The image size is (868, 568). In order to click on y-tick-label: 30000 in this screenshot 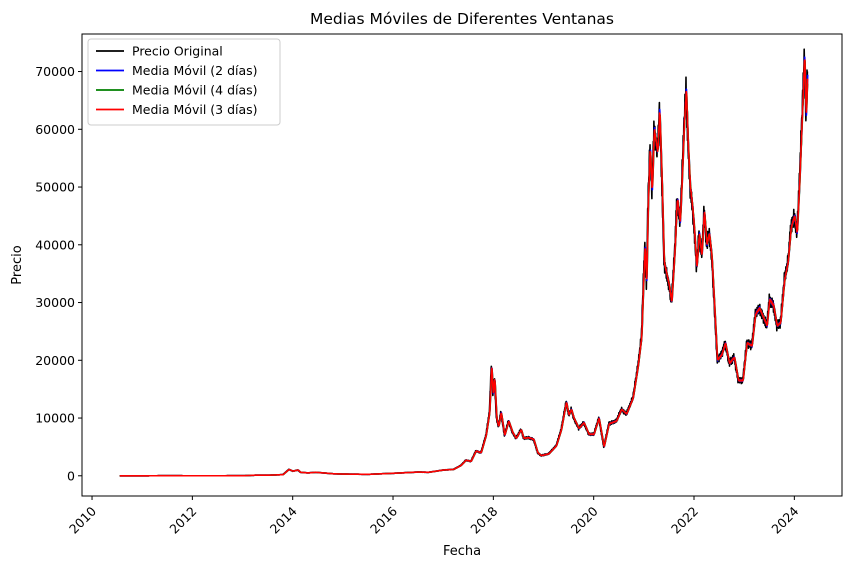, I will do `click(55, 302)`.